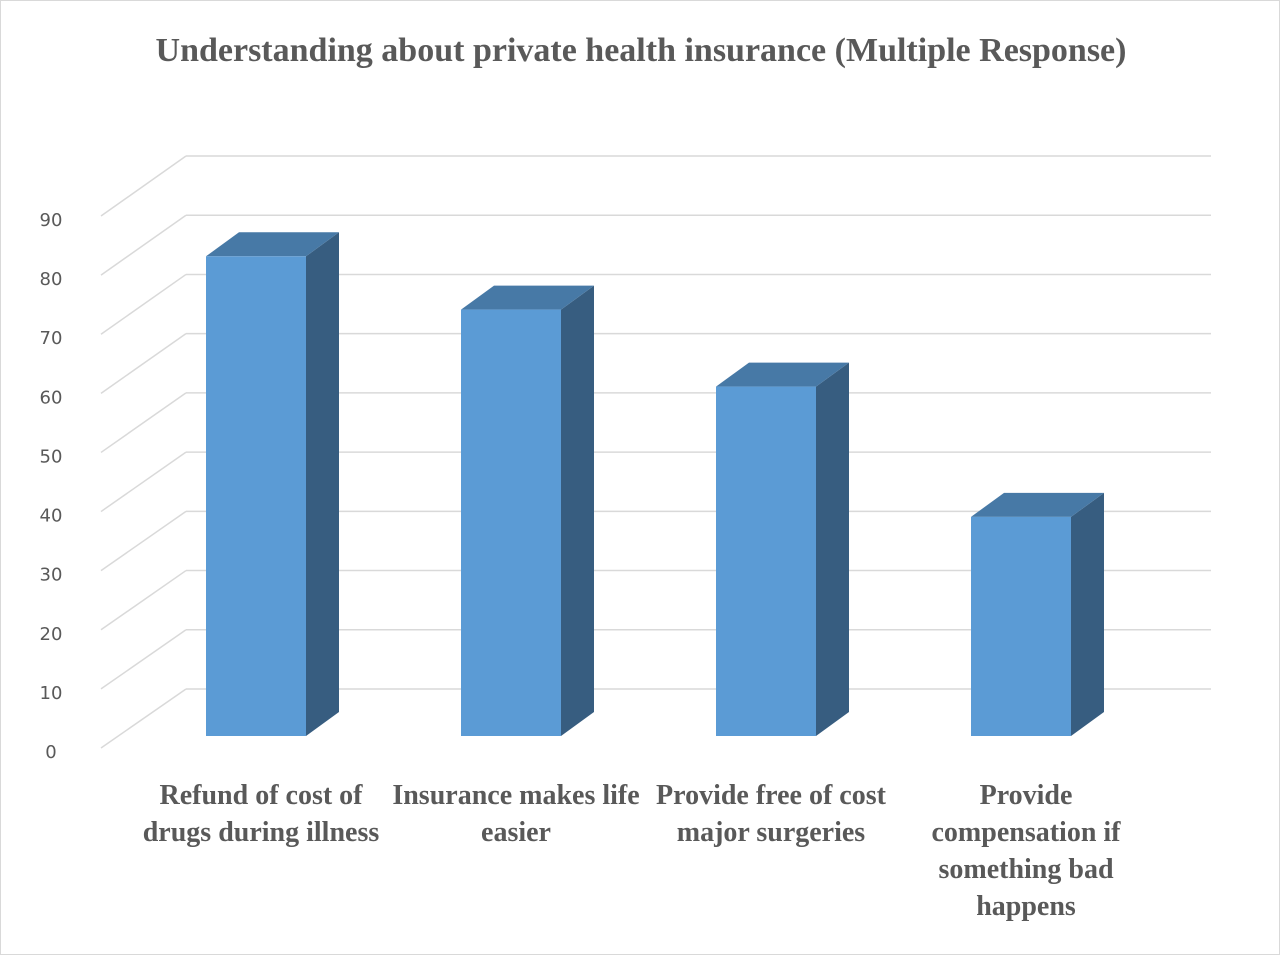  I want to click on y-tick-label: 0, so click(50, 752).